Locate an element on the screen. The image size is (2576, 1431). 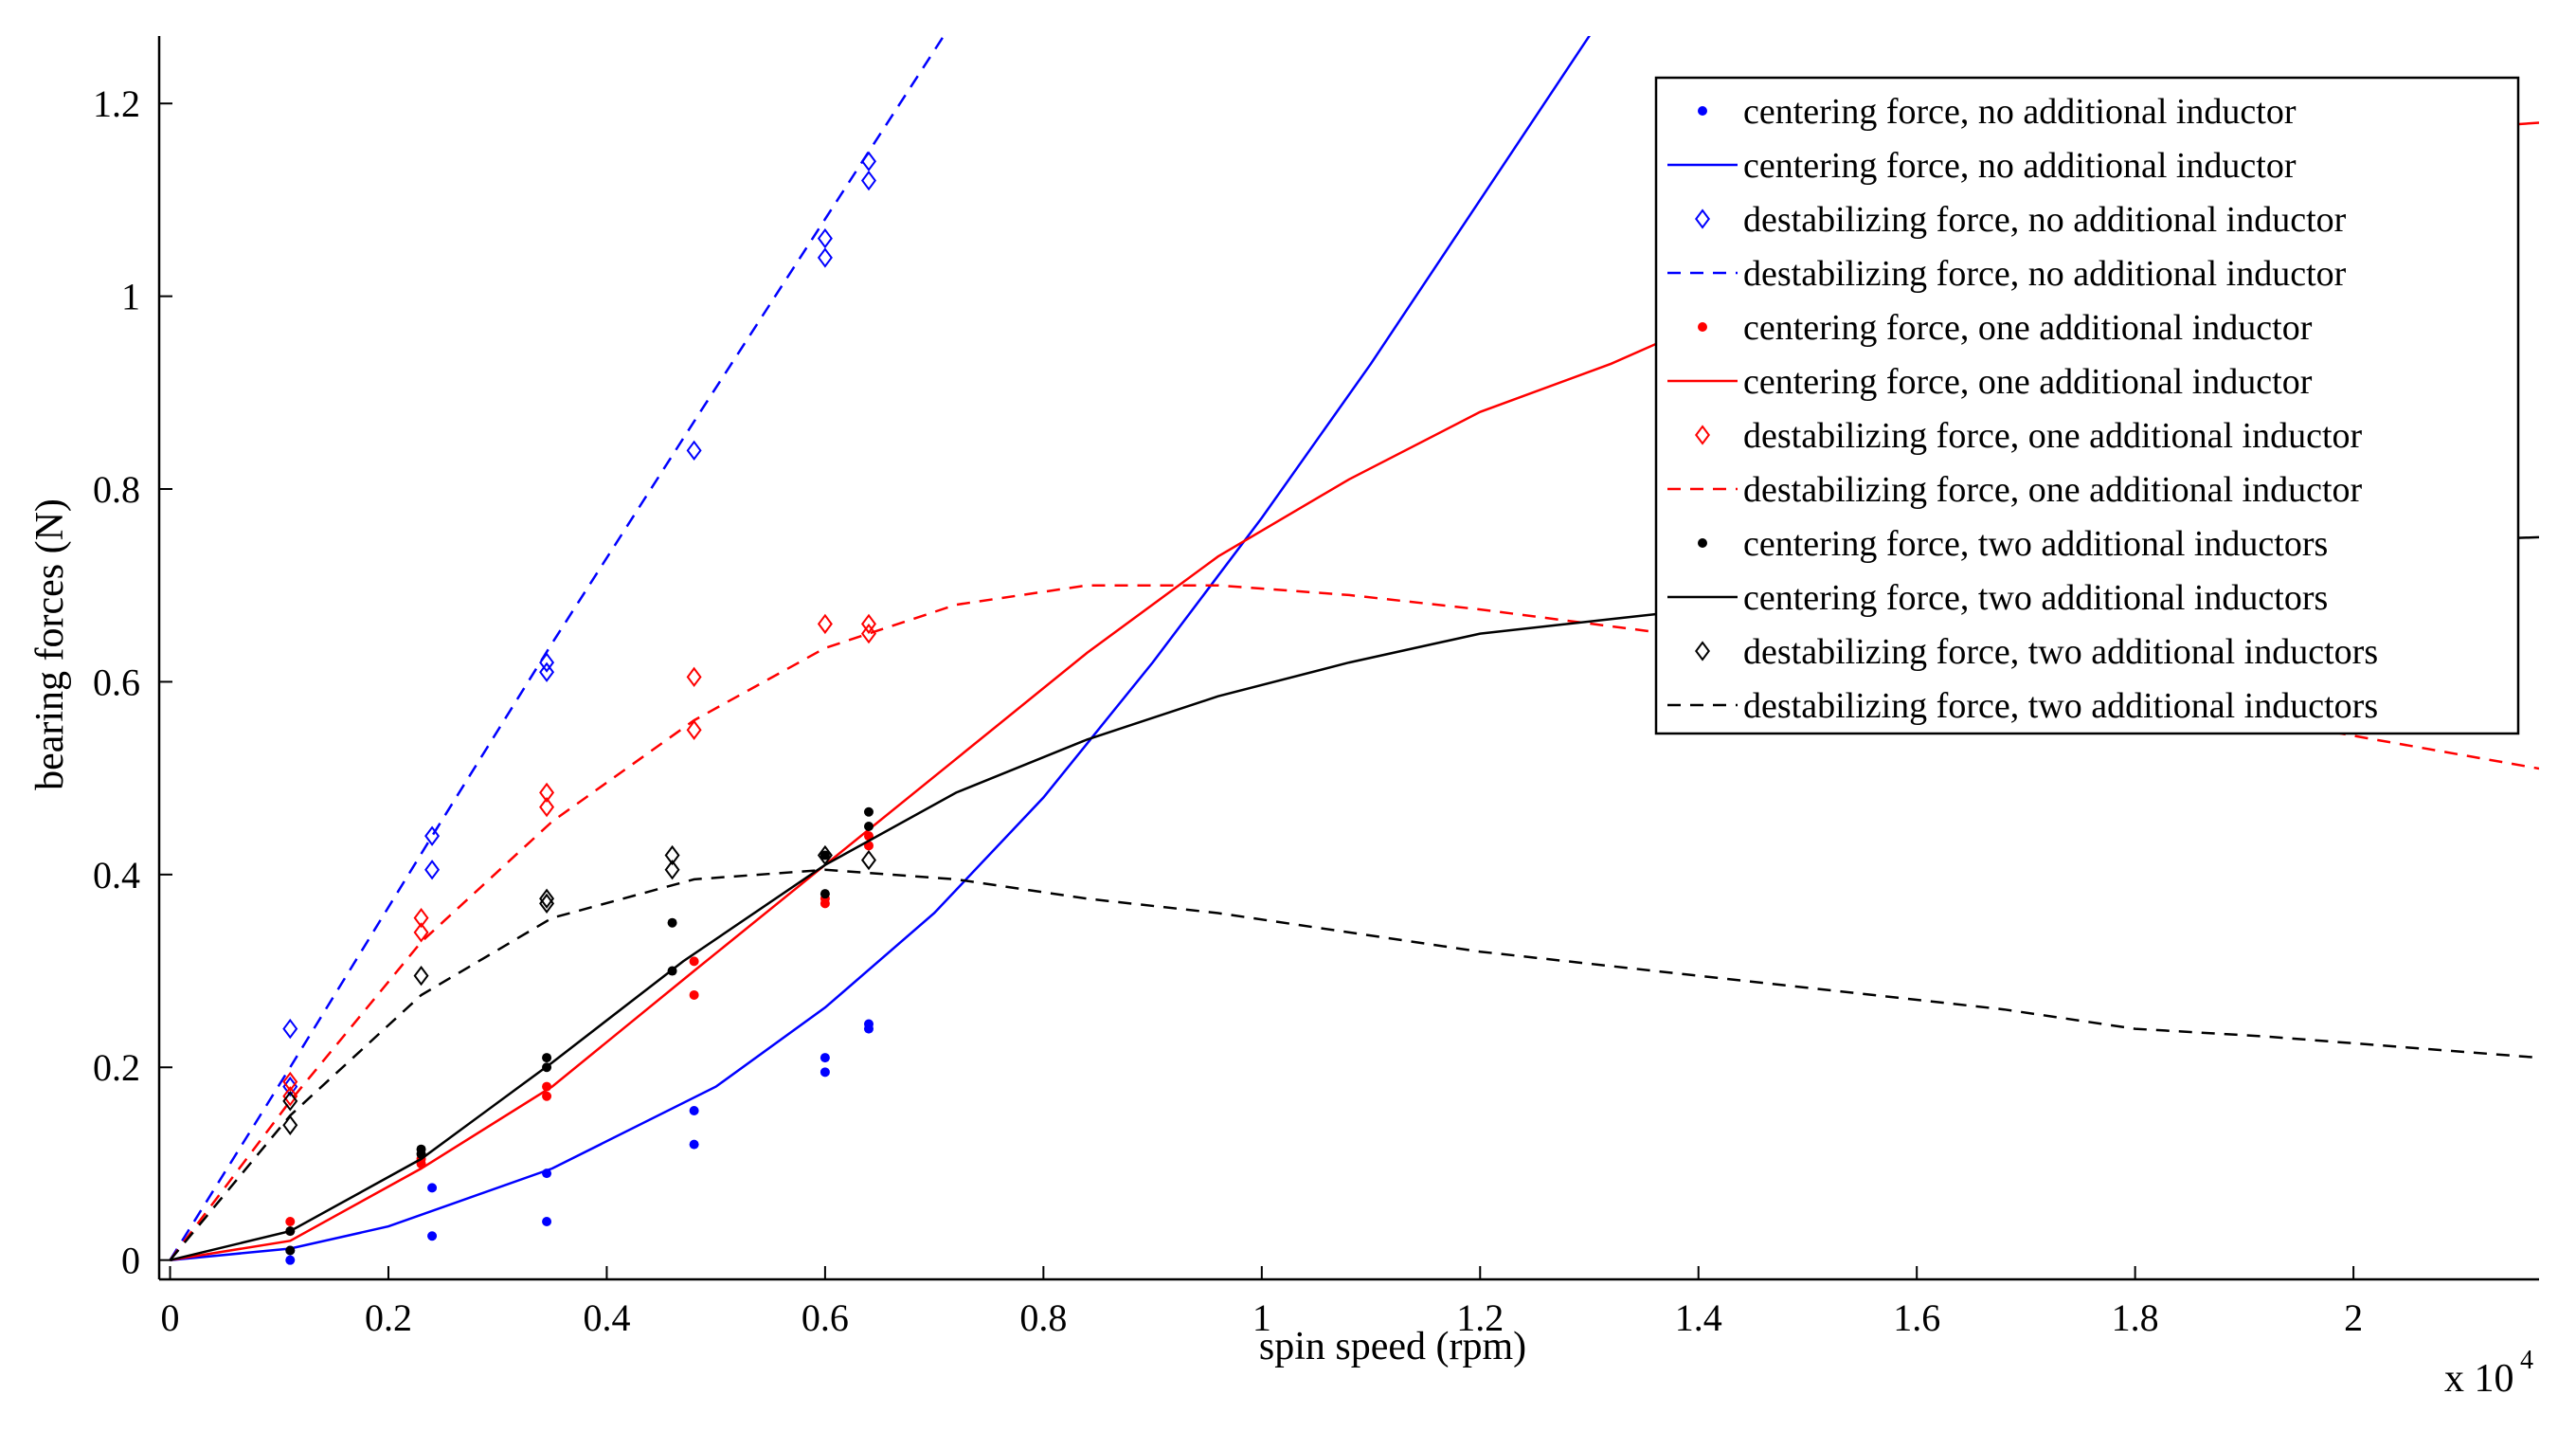
x-tick-label: 1.4 is located at coordinates (1698, 1317).